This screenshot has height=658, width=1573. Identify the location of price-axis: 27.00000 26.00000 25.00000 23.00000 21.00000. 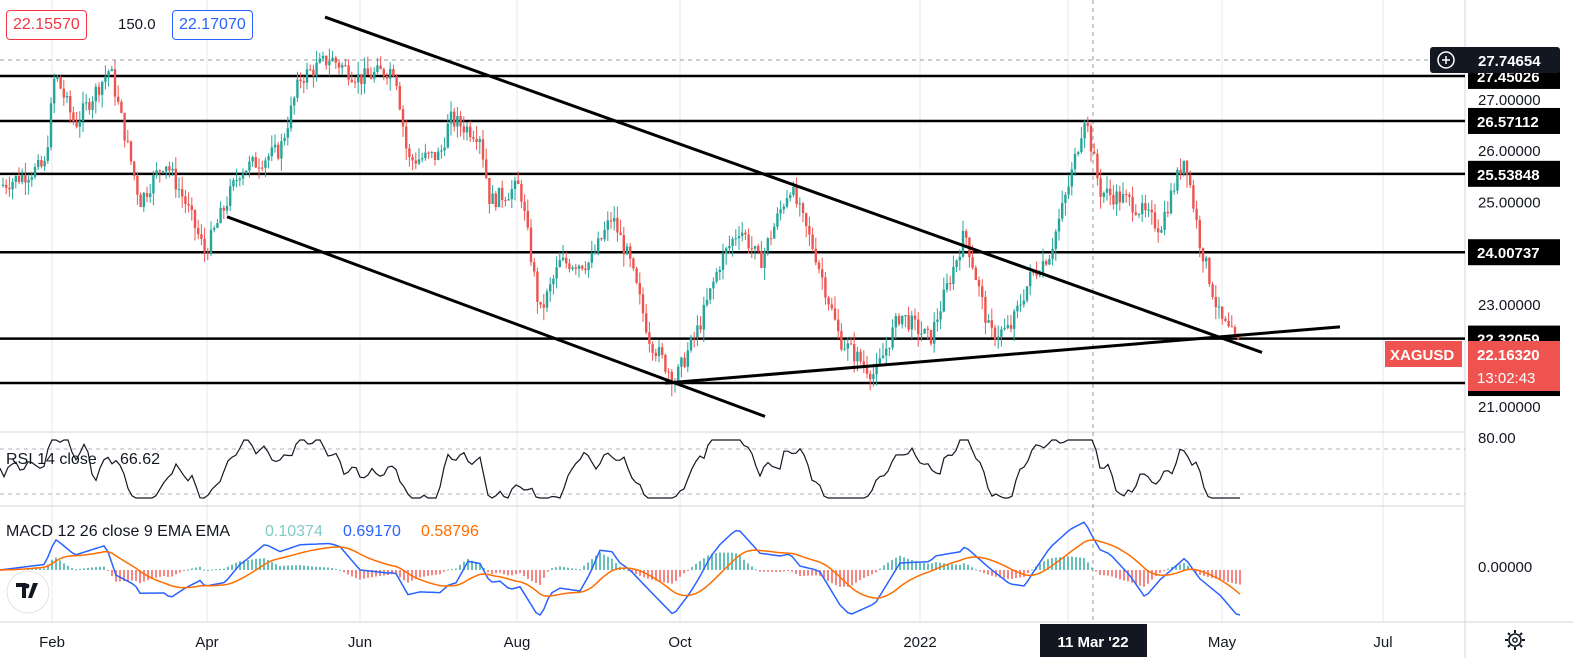
(1509, 254).